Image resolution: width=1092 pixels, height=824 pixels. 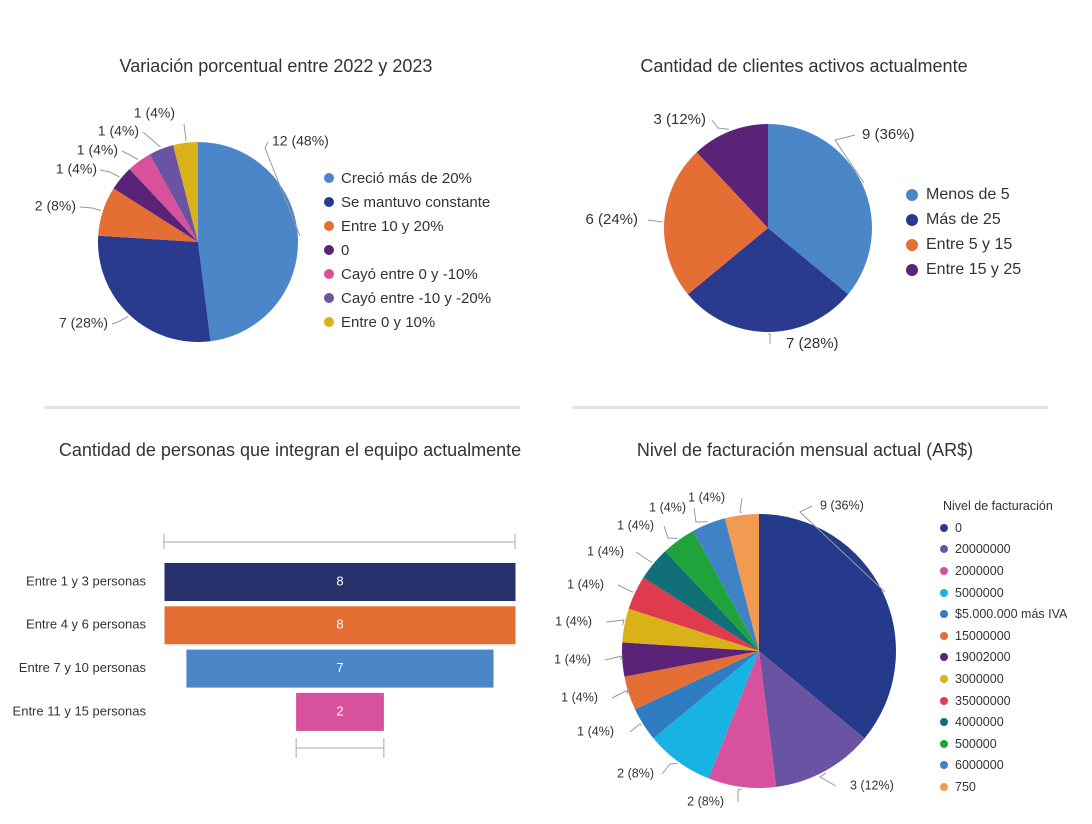 What do you see at coordinates (1003, 701) in the screenshot?
I see `chart4-legend-item-8: 35000000` at bounding box center [1003, 701].